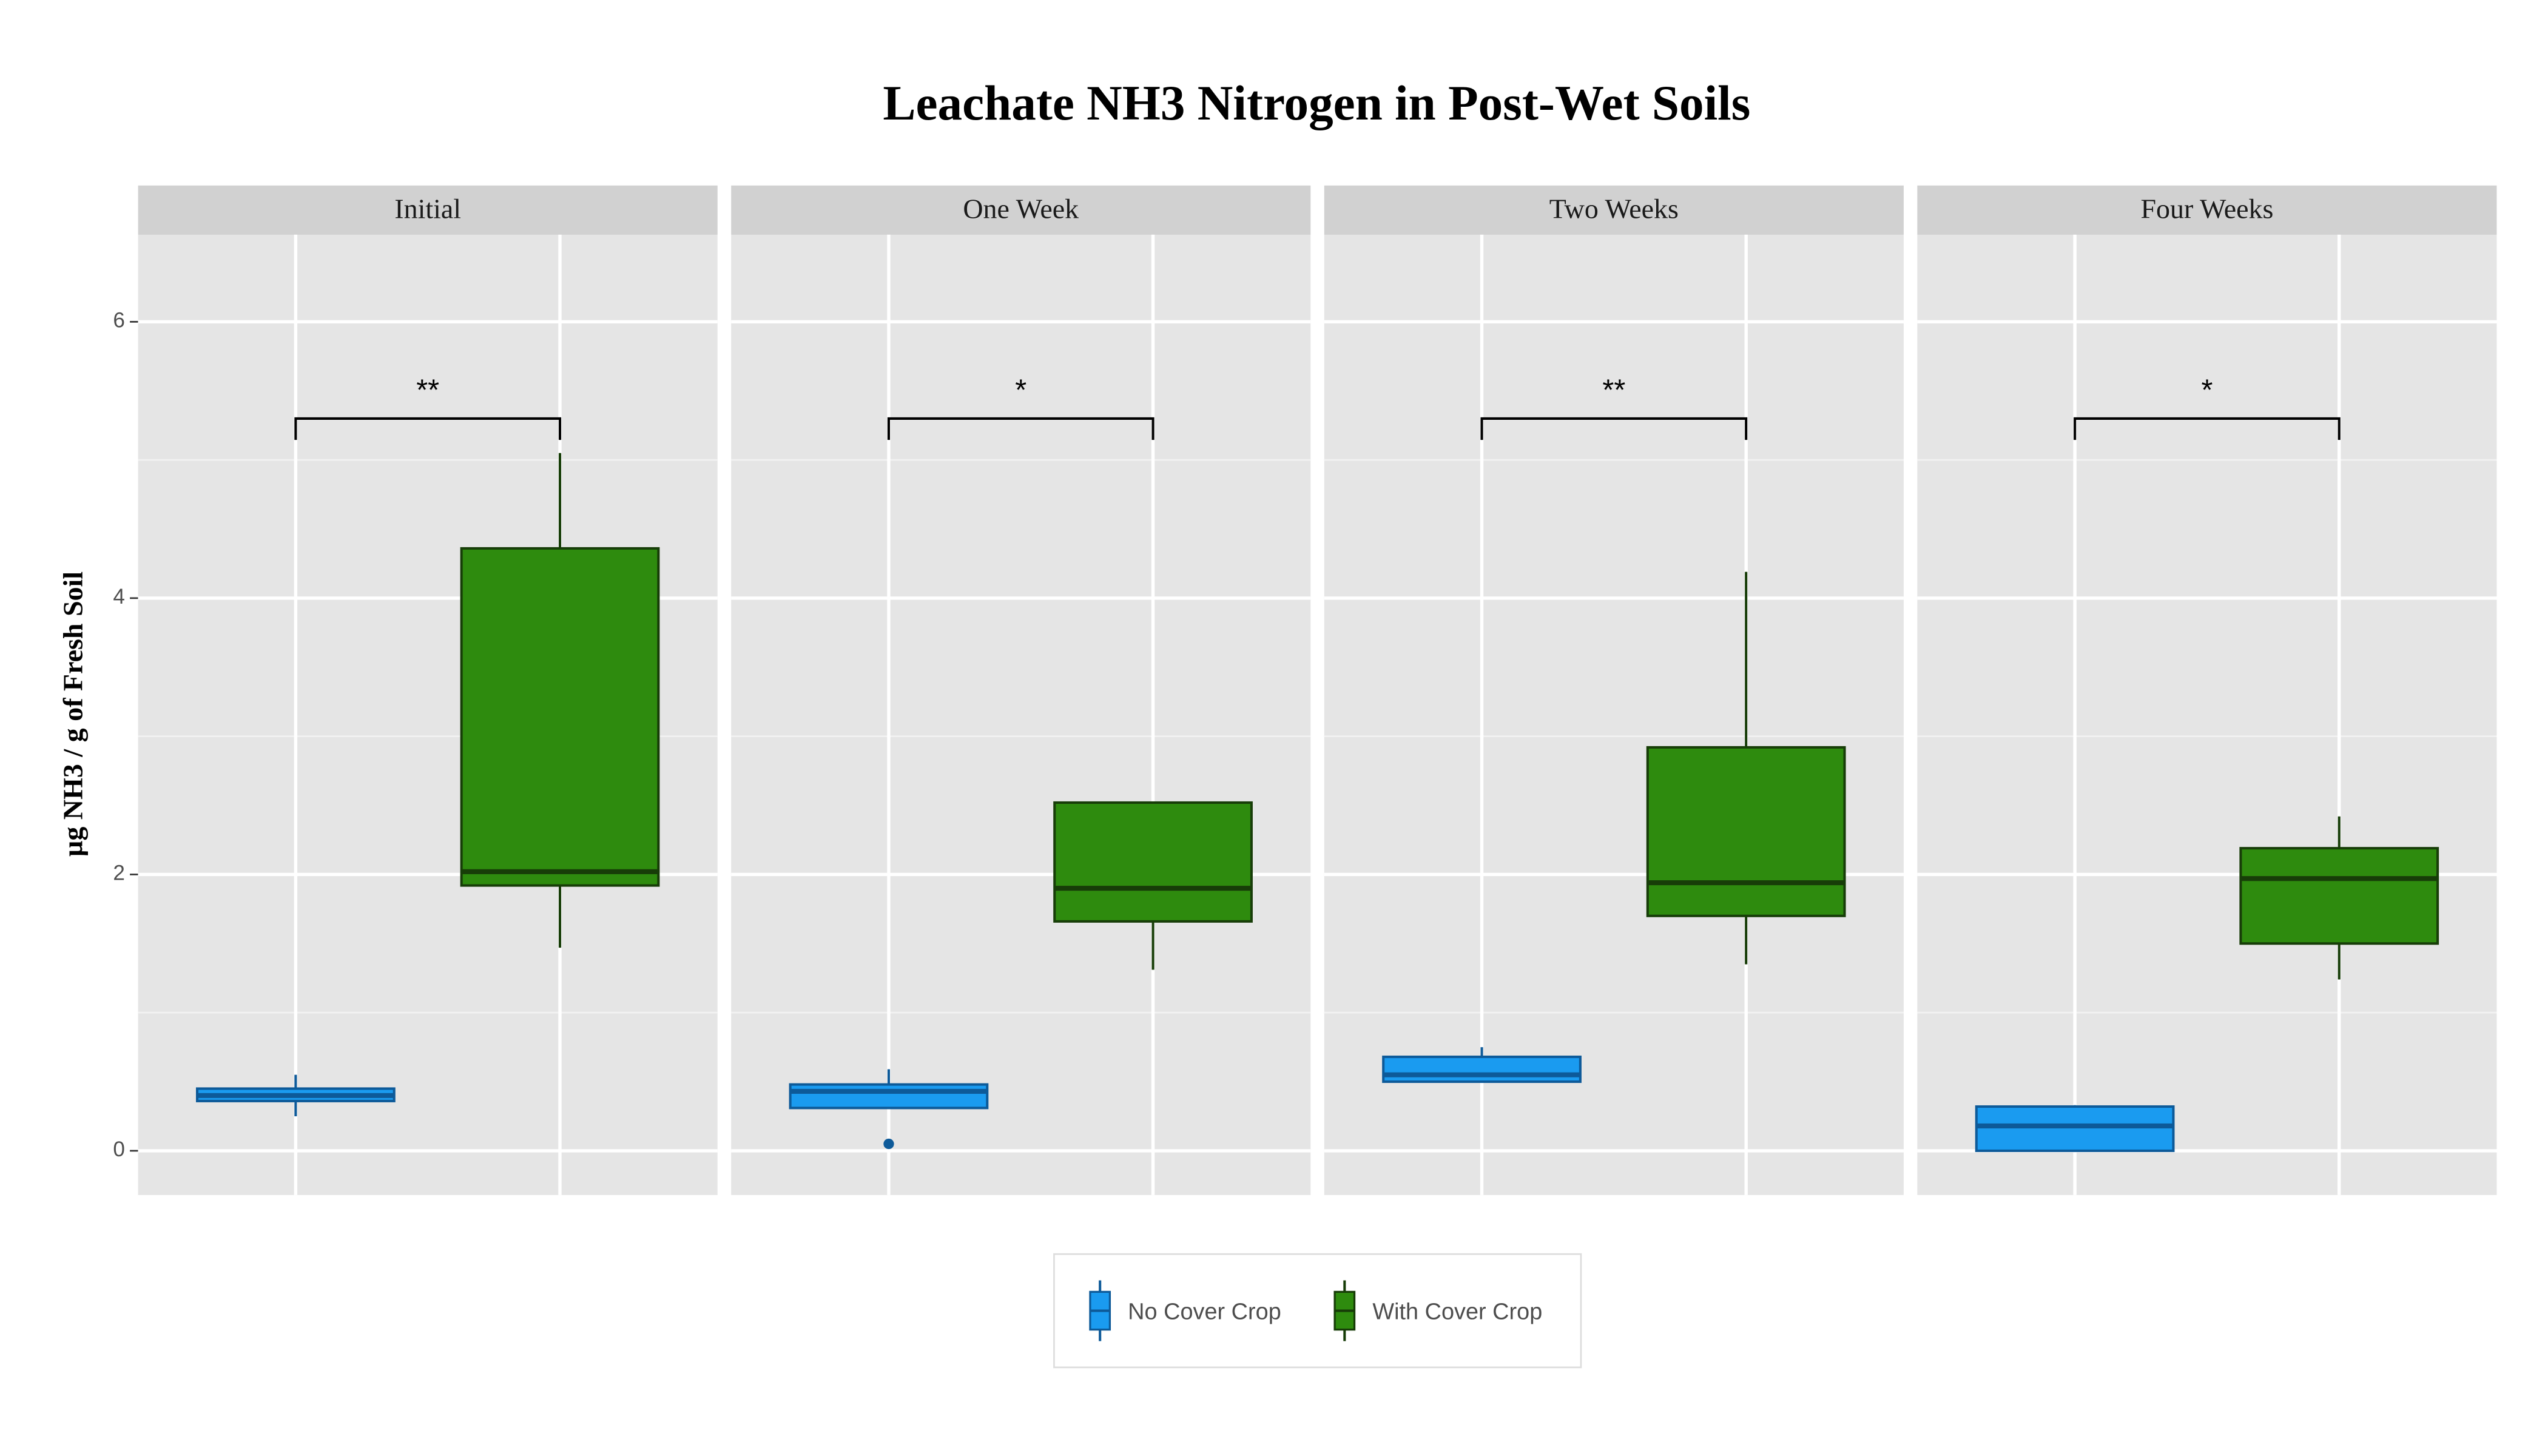 Image resolution: width=2548 pixels, height=1456 pixels. Describe the element at coordinates (119, 320) in the screenshot. I see `y-tick-label: 6` at that location.